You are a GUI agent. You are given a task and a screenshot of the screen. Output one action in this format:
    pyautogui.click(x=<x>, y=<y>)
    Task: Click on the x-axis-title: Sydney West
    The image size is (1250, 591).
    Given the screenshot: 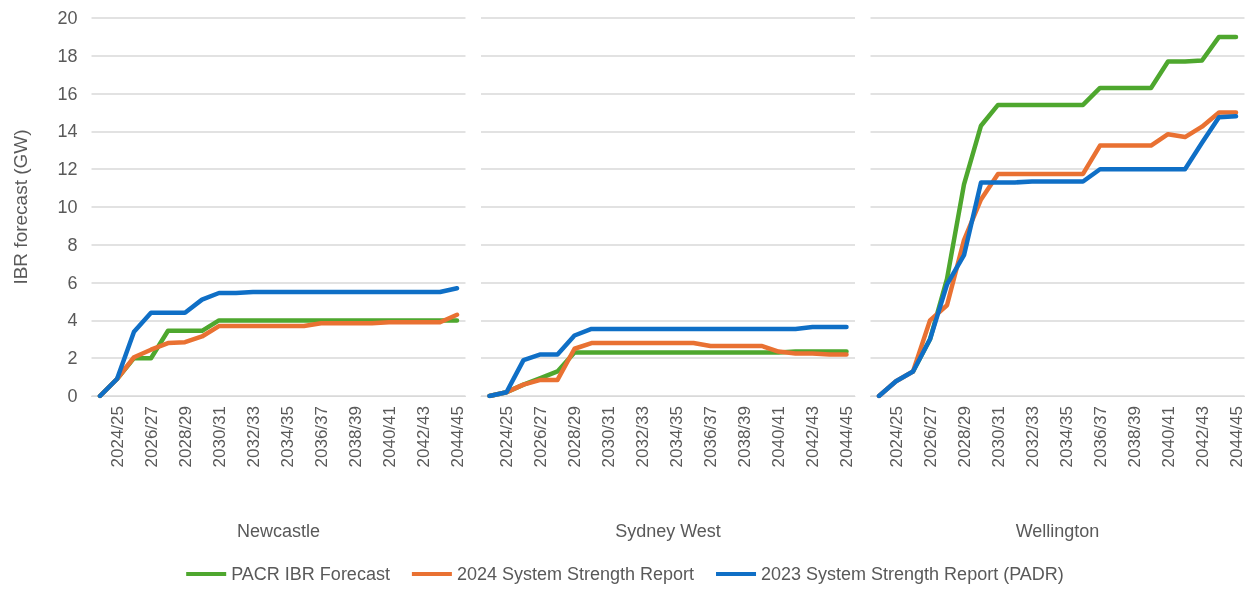 What is the action you would take?
    pyautogui.click(x=668, y=531)
    